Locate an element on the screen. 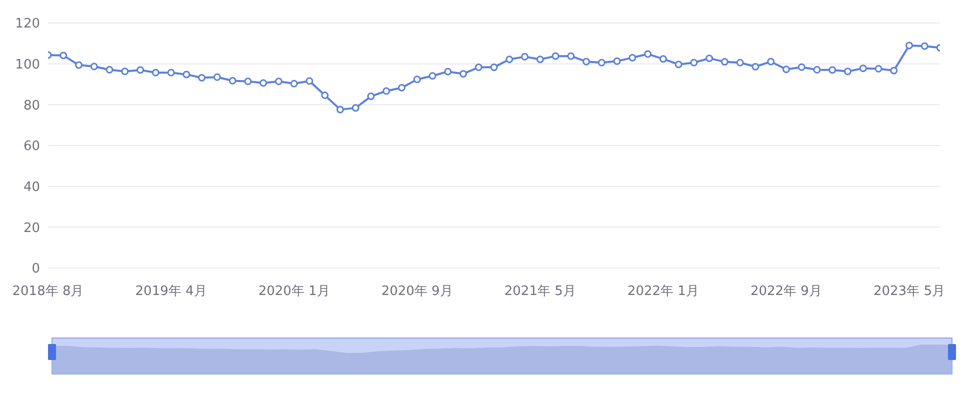 The image size is (977, 412). y-tick-label: 120 is located at coordinates (27, 24).